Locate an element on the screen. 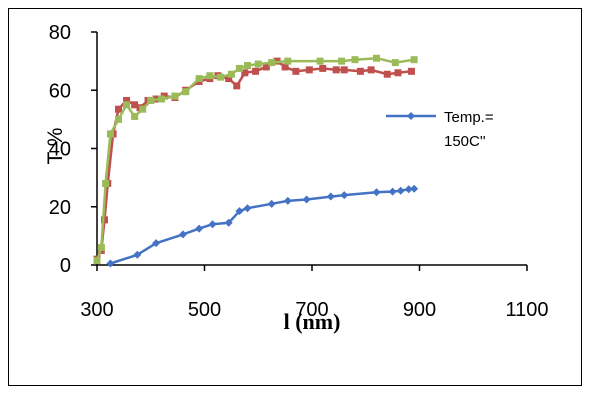  x-tick-label: 500 is located at coordinates (204, 310).